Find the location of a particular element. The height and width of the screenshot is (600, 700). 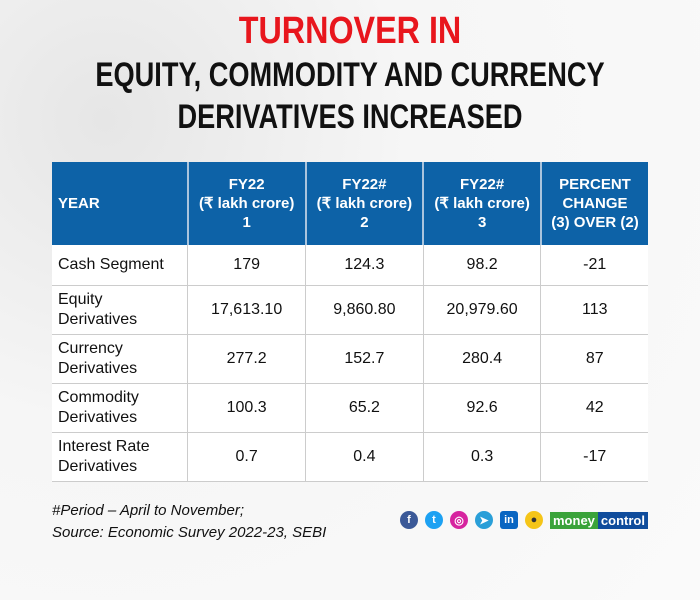

table-cell: 98.2 is located at coordinates (481, 265).